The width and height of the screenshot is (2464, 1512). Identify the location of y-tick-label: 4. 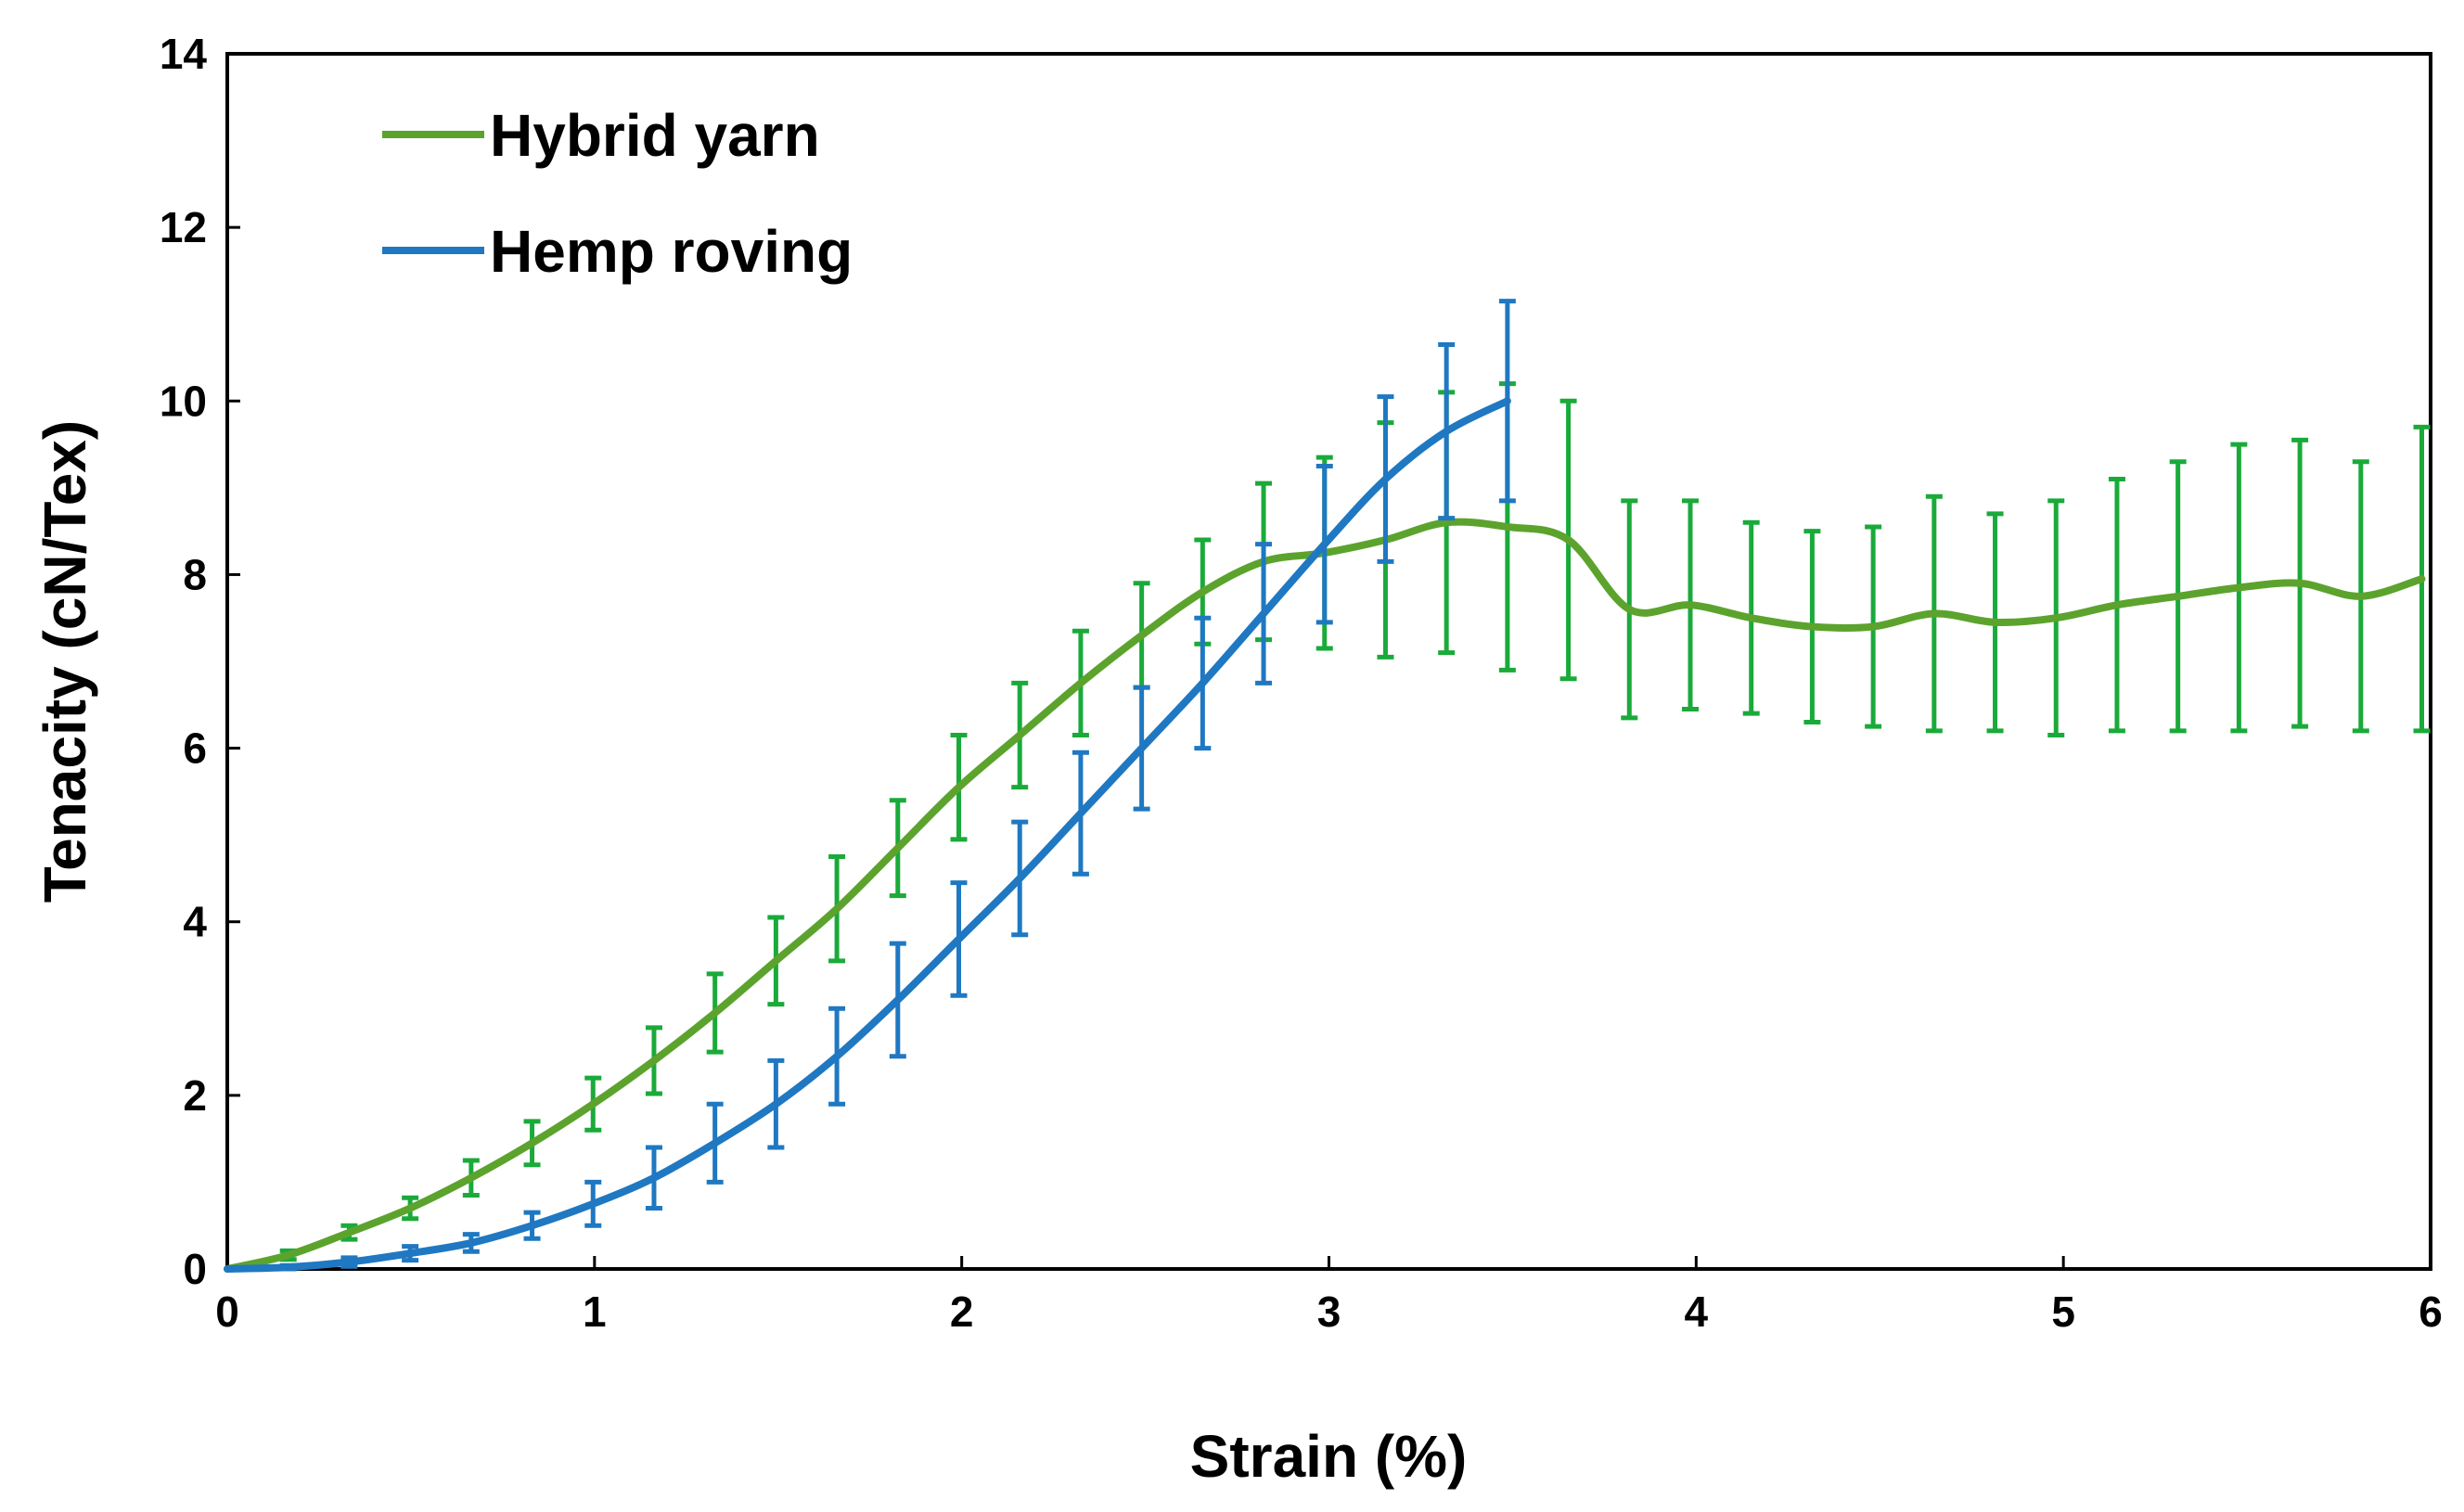
(195, 922).